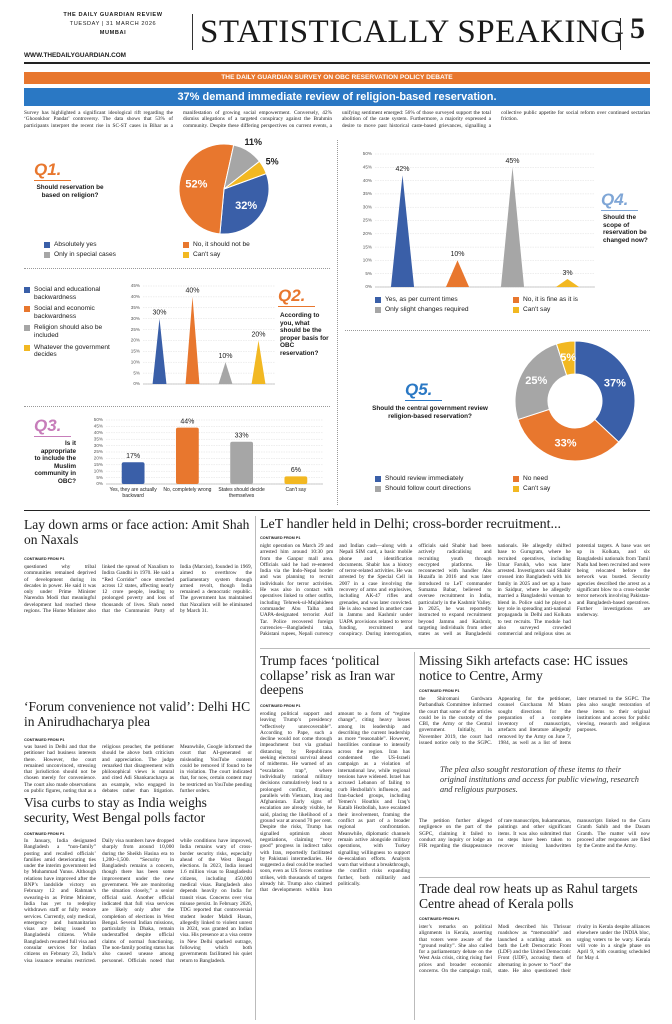  I want to click on value-label: 42%, so click(402, 169).